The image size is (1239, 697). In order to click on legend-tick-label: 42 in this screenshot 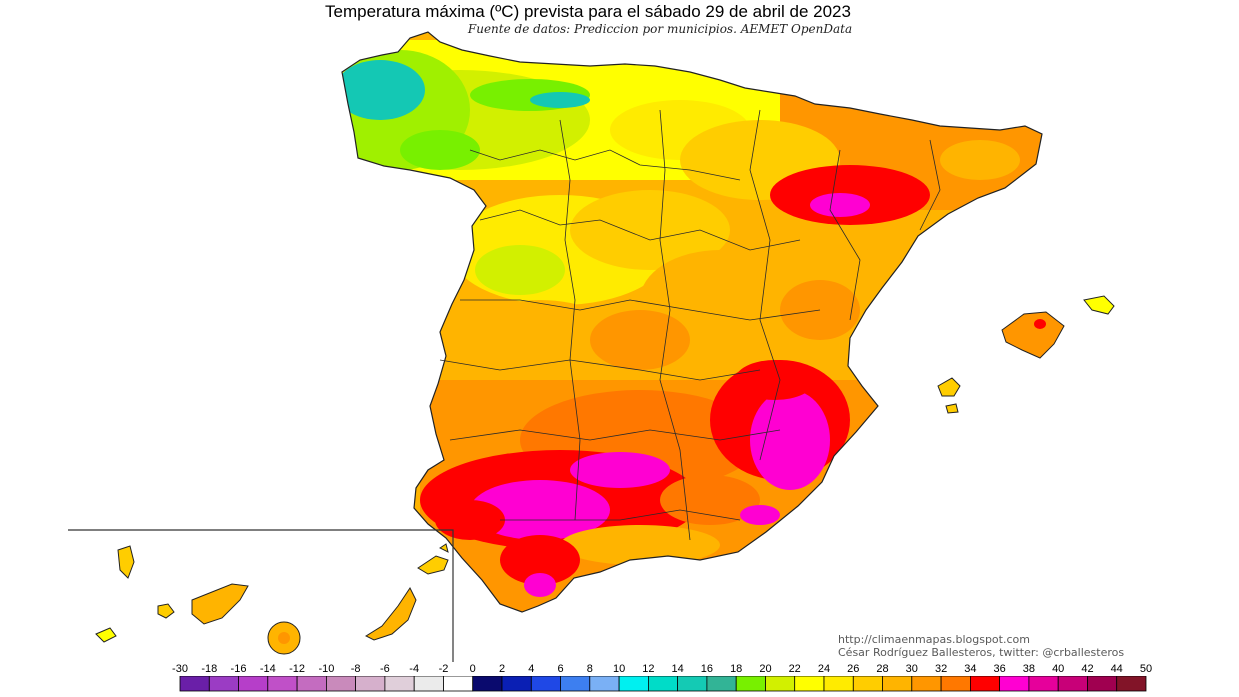, I will do `click(1087, 669)`.